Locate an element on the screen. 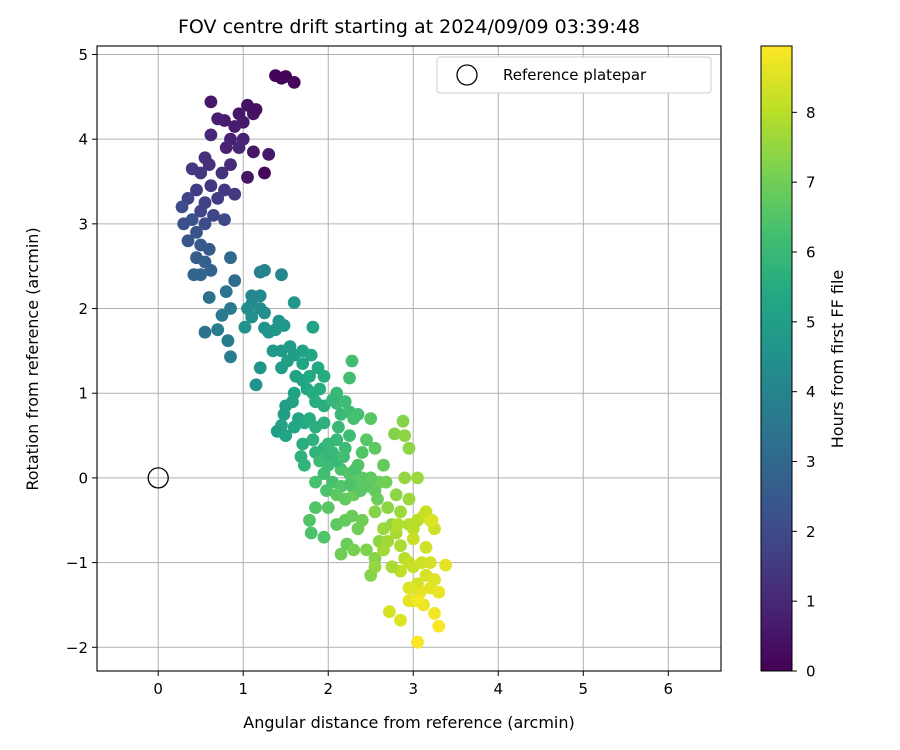 The image size is (900, 750). y-tick-label: 3 is located at coordinates (83, 224).